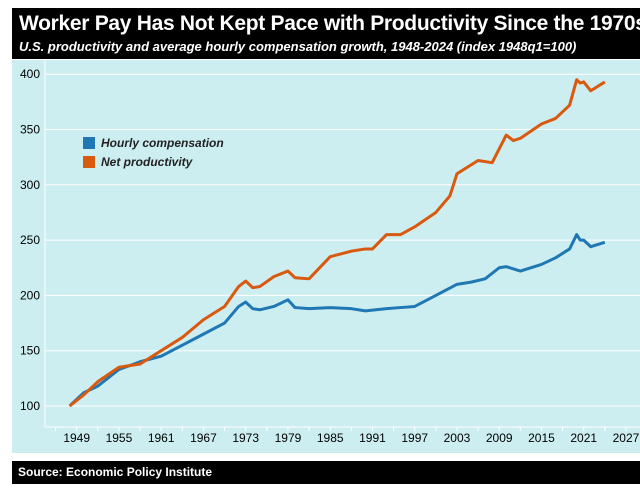 Image resolution: width=640 pixels, height=492 pixels. Describe the element at coordinates (119, 438) in the screenshot. I see `x-tick-label: 1955` at that location.